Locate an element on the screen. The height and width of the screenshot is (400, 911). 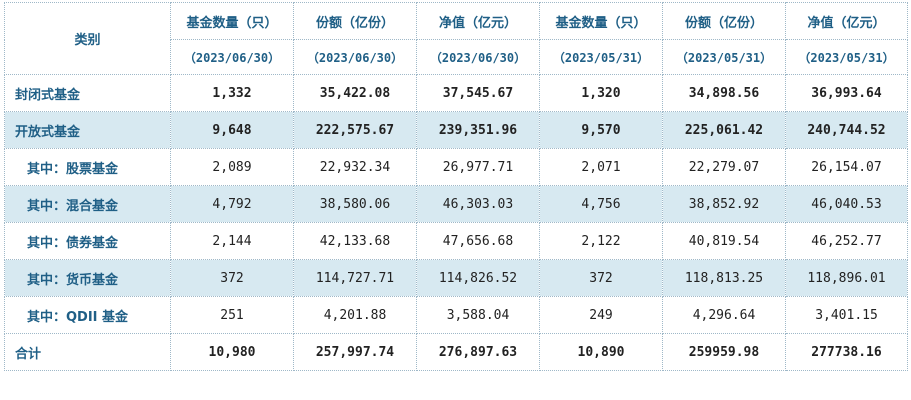
cell-value: 9,648 is located at coordinates (232, 130).